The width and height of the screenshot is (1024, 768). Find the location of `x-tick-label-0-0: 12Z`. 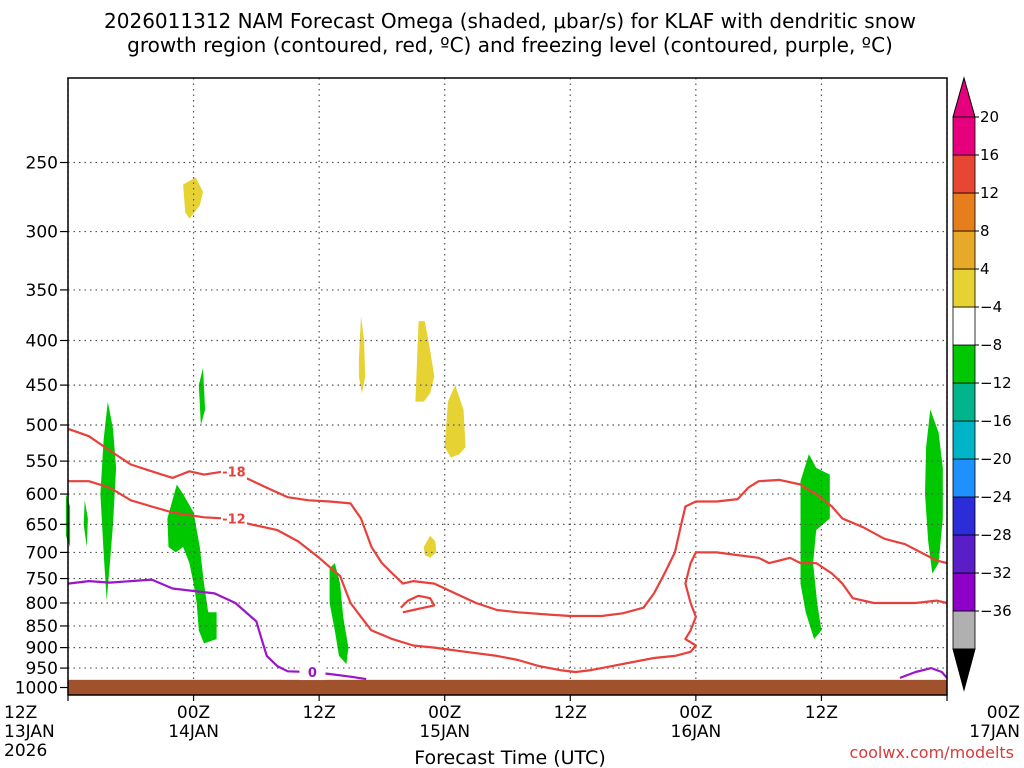

x-tick-label-0-0: 12Z is located at coordinates (20, 713).